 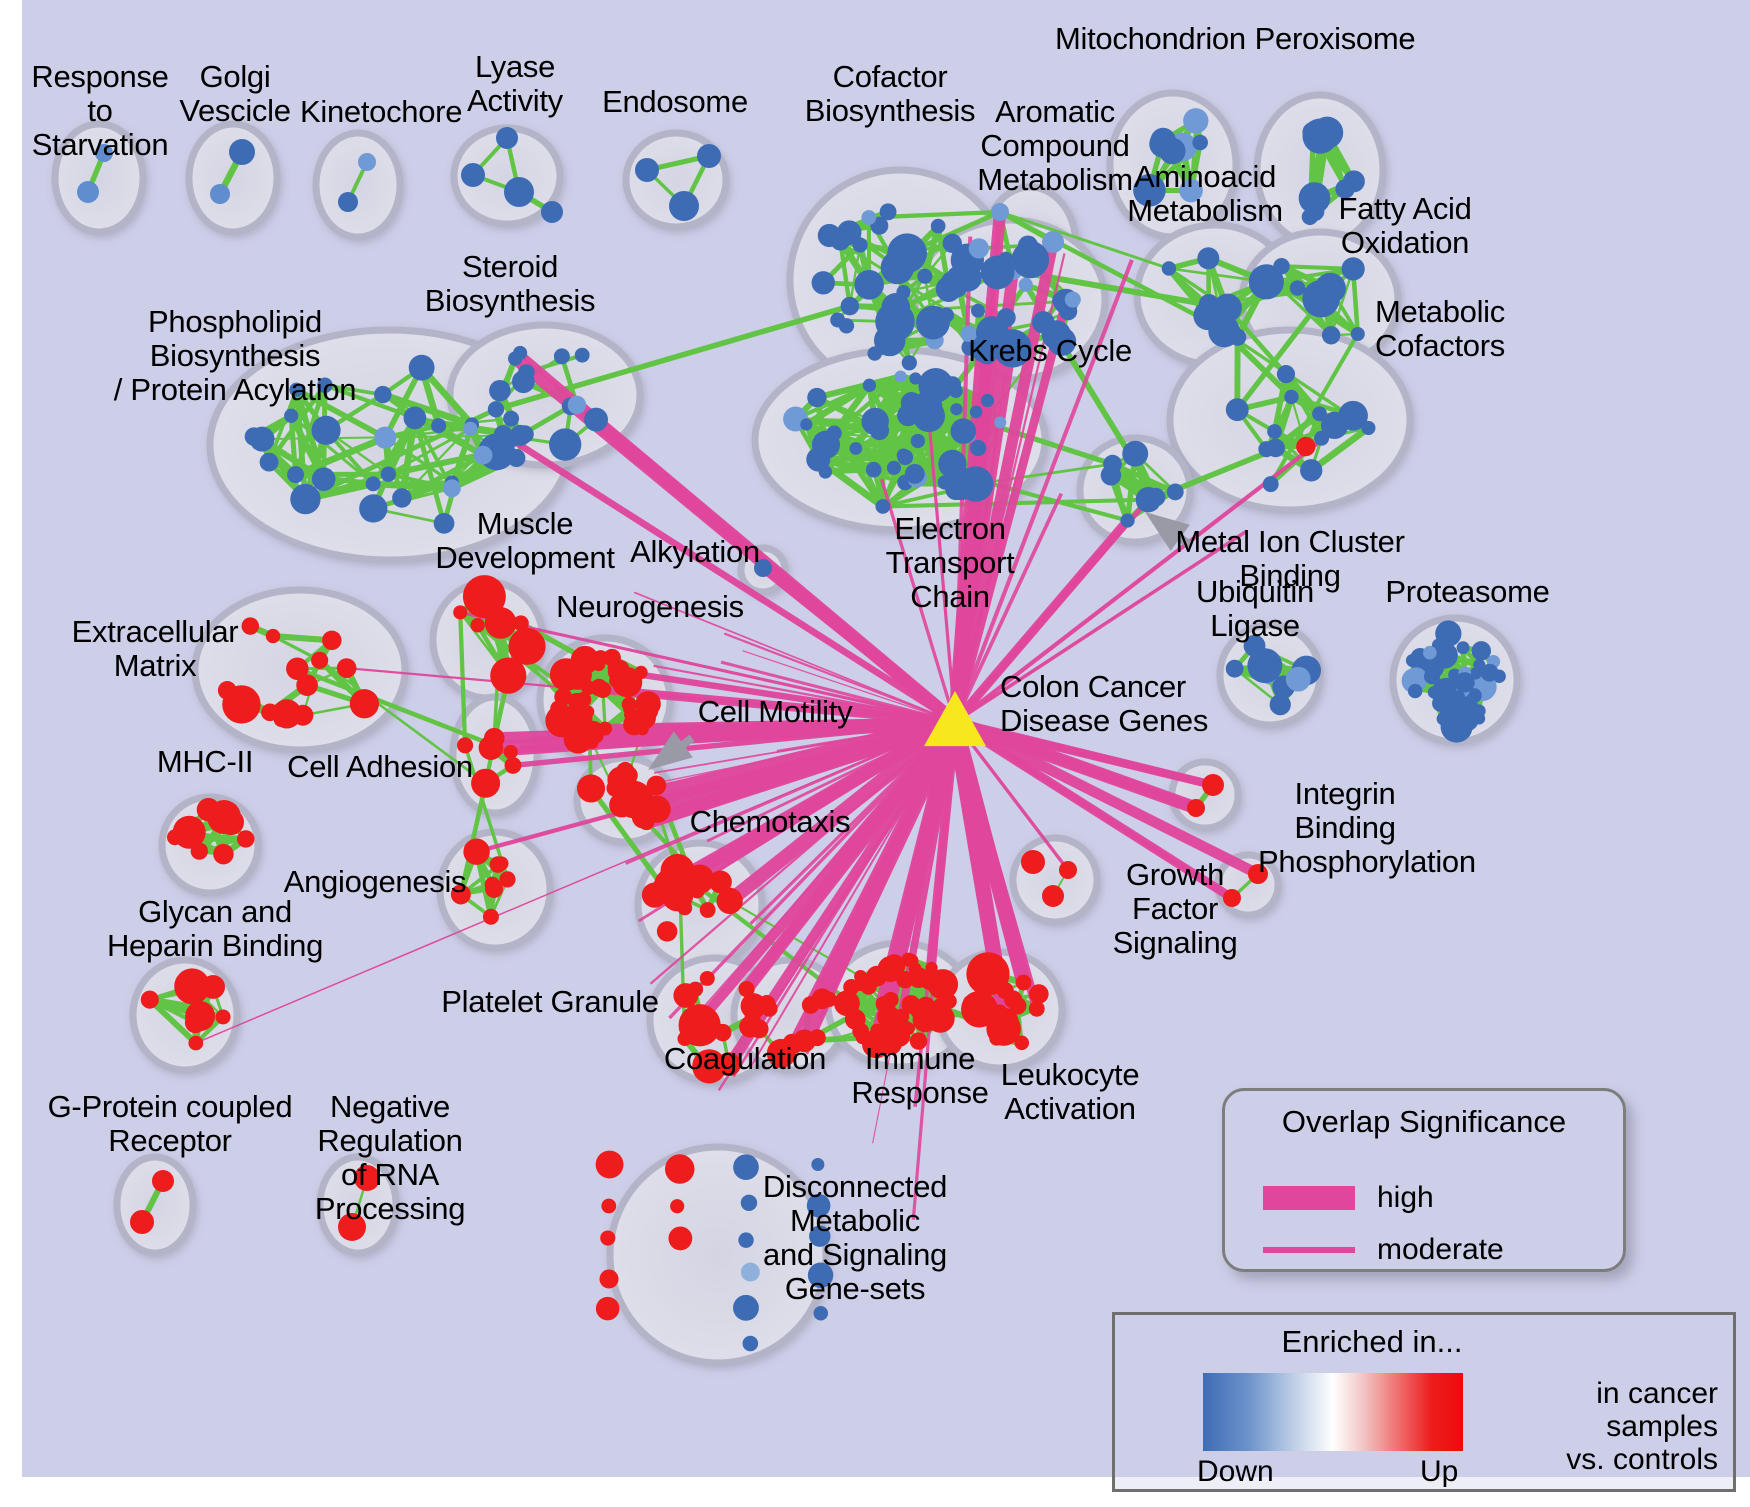 I want to click on hub-triangle, so click(x=955, y=719).